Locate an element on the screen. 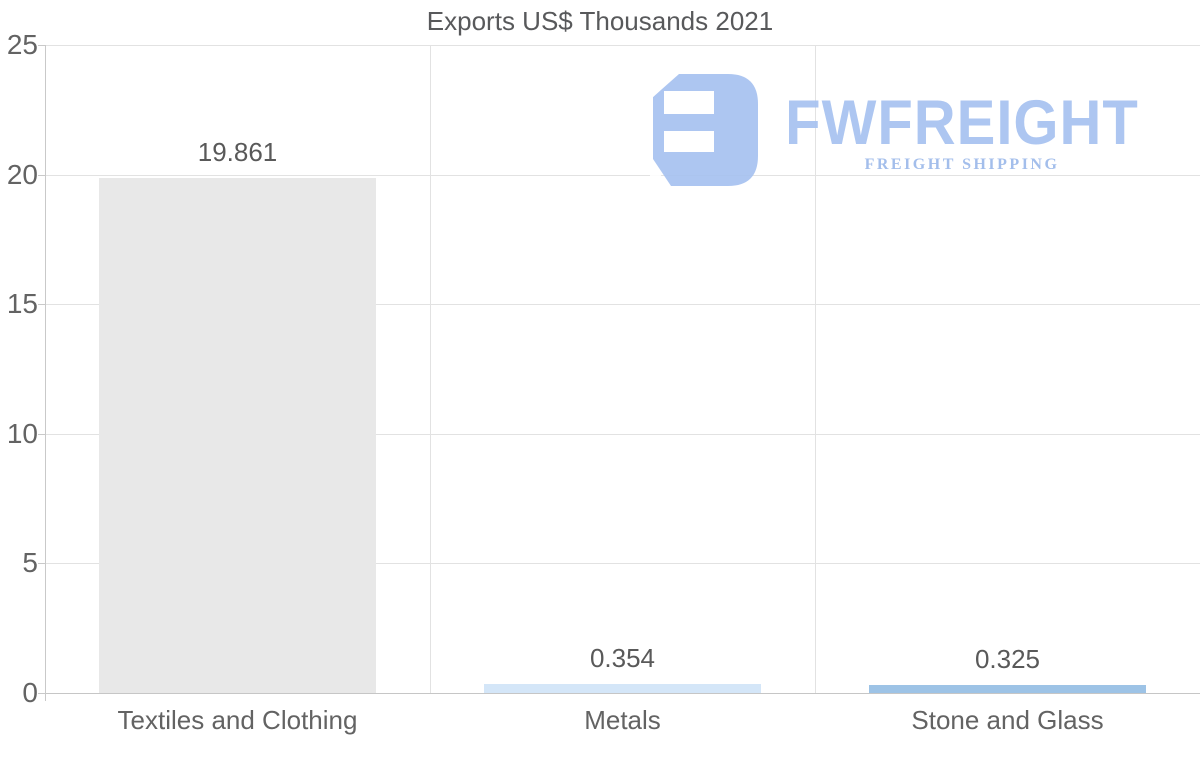 Image resolution: width=1200 pixels, height=763 pixels. bar-value-label-textiles-and-clothing: 19.861 is located at coordinates (237, 152).